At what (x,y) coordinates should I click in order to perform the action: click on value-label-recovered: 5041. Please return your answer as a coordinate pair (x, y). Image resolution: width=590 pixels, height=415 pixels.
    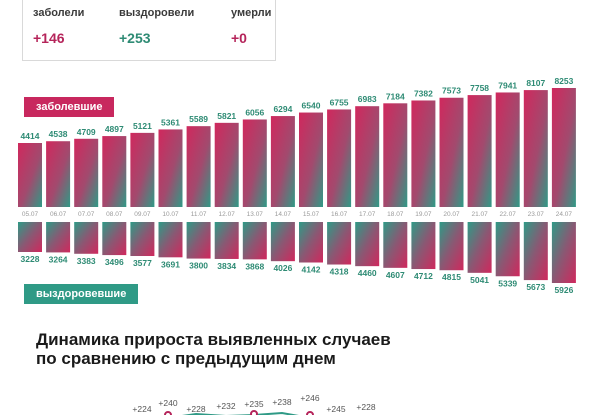
    Looking at the image, I should click on (479, 280).